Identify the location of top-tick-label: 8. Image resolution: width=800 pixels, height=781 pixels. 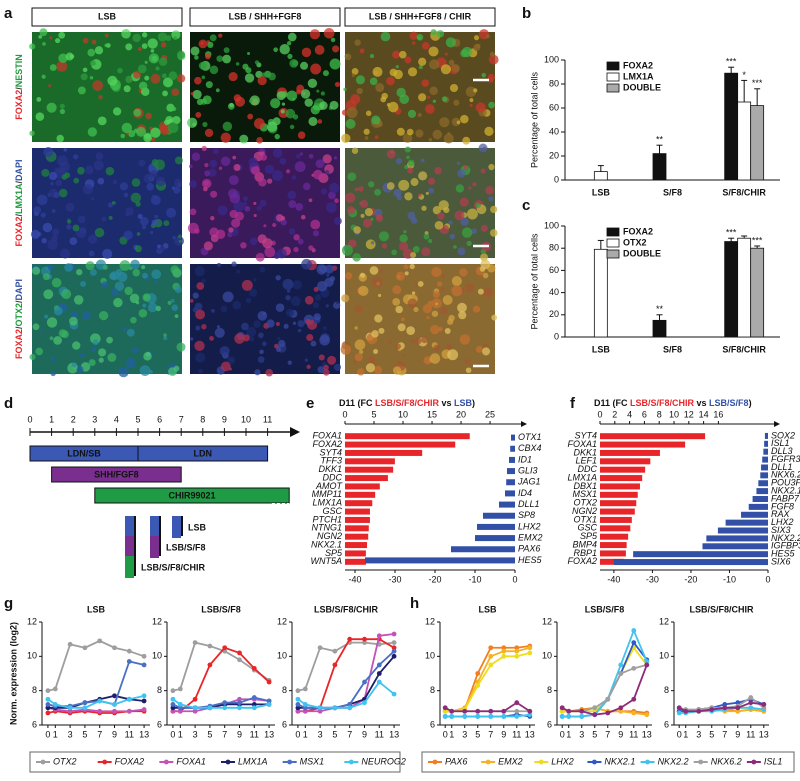
(659, 414).